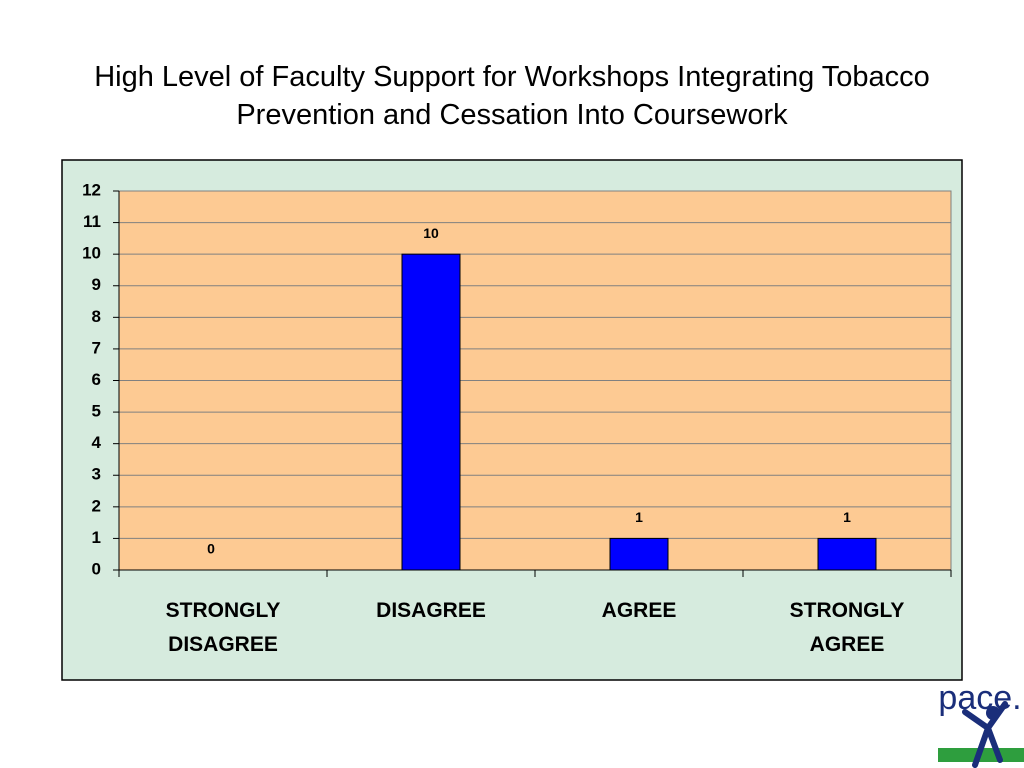 The image size is (1024, 768). What do you see at coordinates (97, 442) in the screenshot?
I see `y-tick-label: 4` at bounding box center [97, 442].